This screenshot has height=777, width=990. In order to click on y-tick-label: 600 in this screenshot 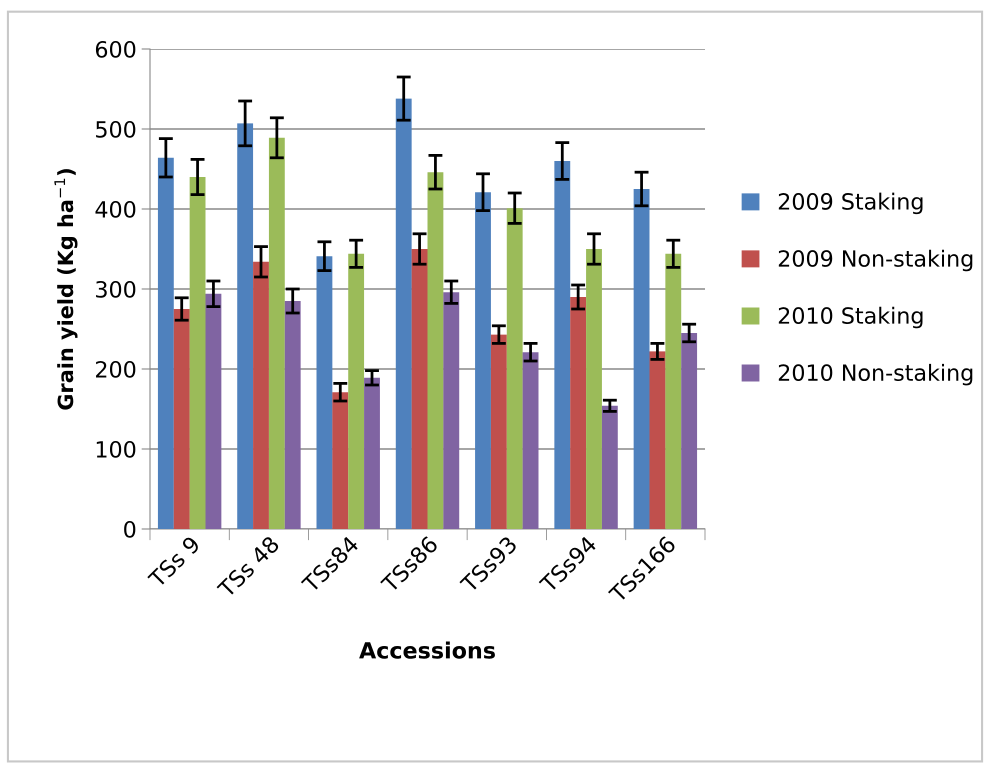, I will do `click(116, 49)`.